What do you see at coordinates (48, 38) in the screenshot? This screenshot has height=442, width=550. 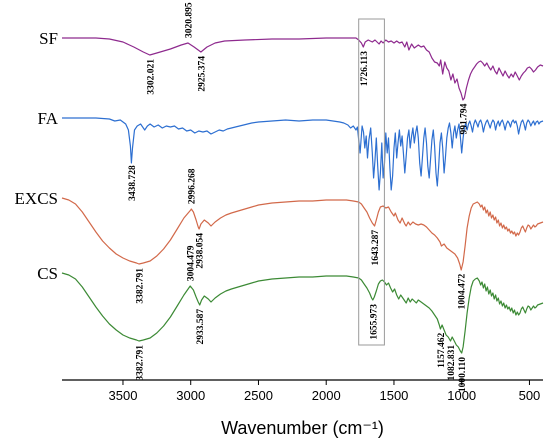 I see `trace-label-sf: SF` at bounding box center [48, 38].